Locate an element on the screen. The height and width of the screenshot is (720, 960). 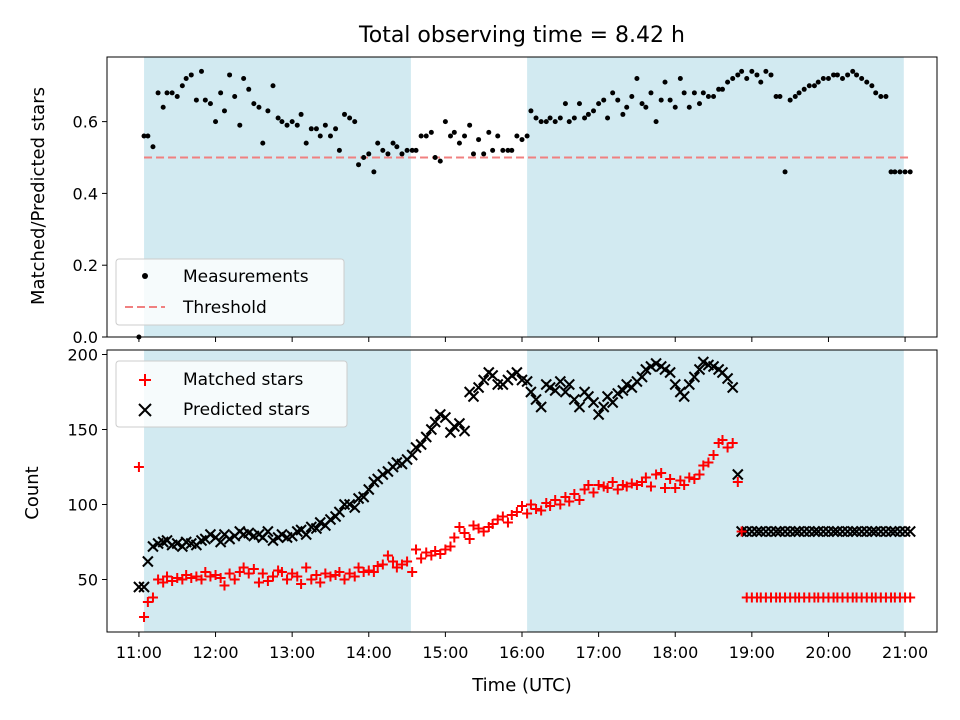
x-tick-label: 12:00 is located at coordinates (215, 652).